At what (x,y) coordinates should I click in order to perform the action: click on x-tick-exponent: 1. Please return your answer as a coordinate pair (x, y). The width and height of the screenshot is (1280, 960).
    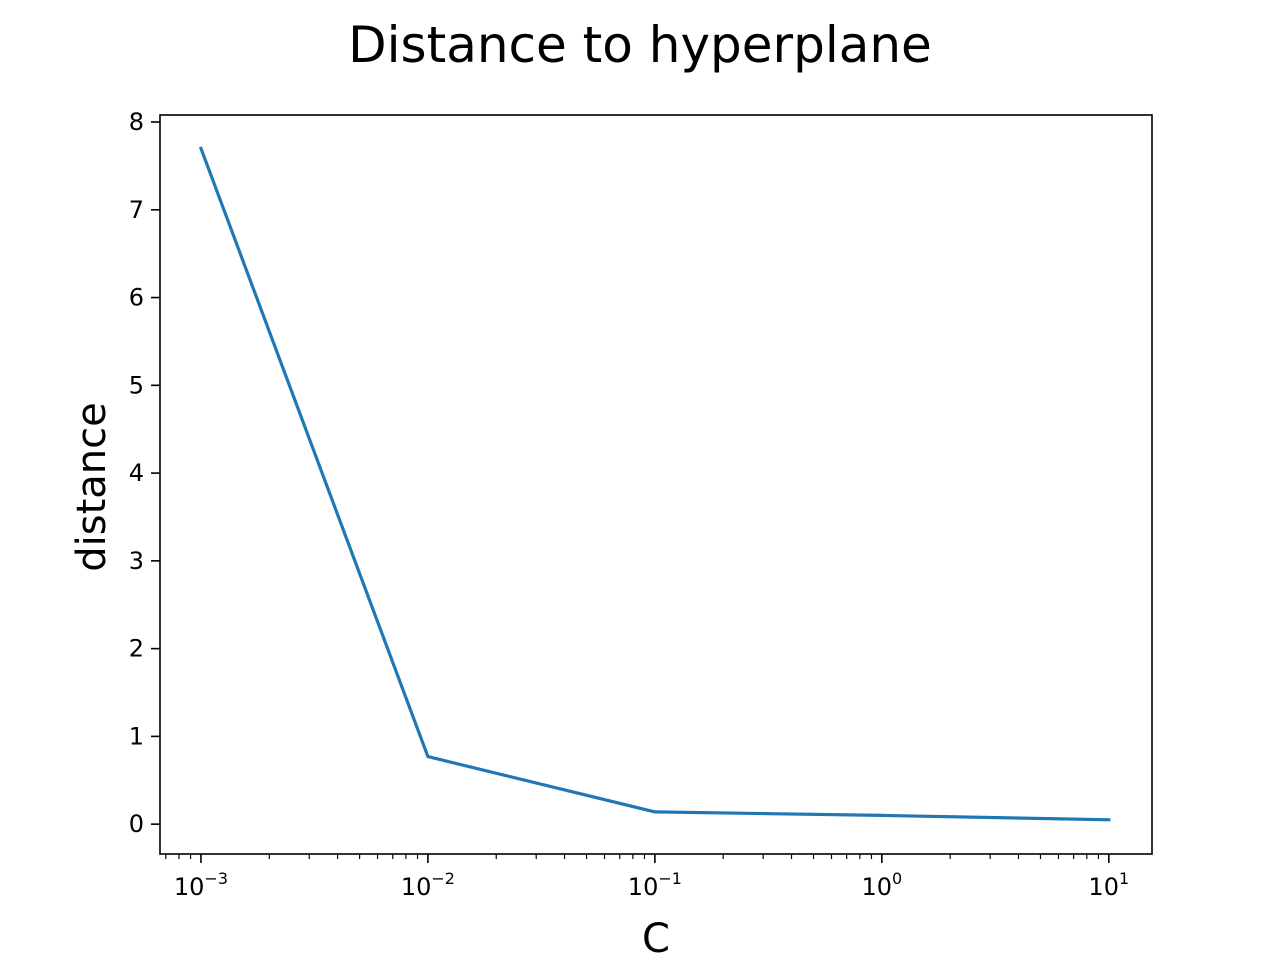
    Looking at the image, I should click on (1124, 878).